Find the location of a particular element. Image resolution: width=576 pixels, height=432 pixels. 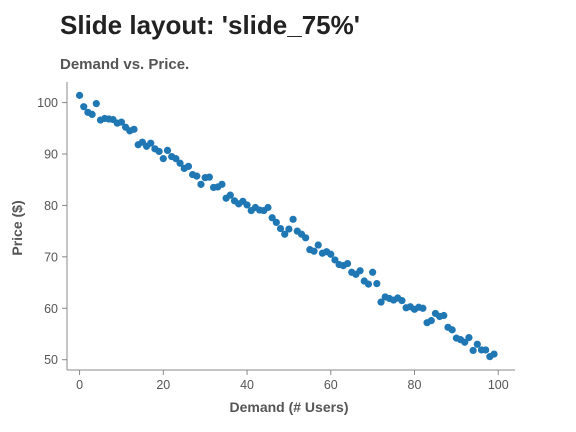

x-axis-label: Demand (# Users) is located at coordinates (288, 407).